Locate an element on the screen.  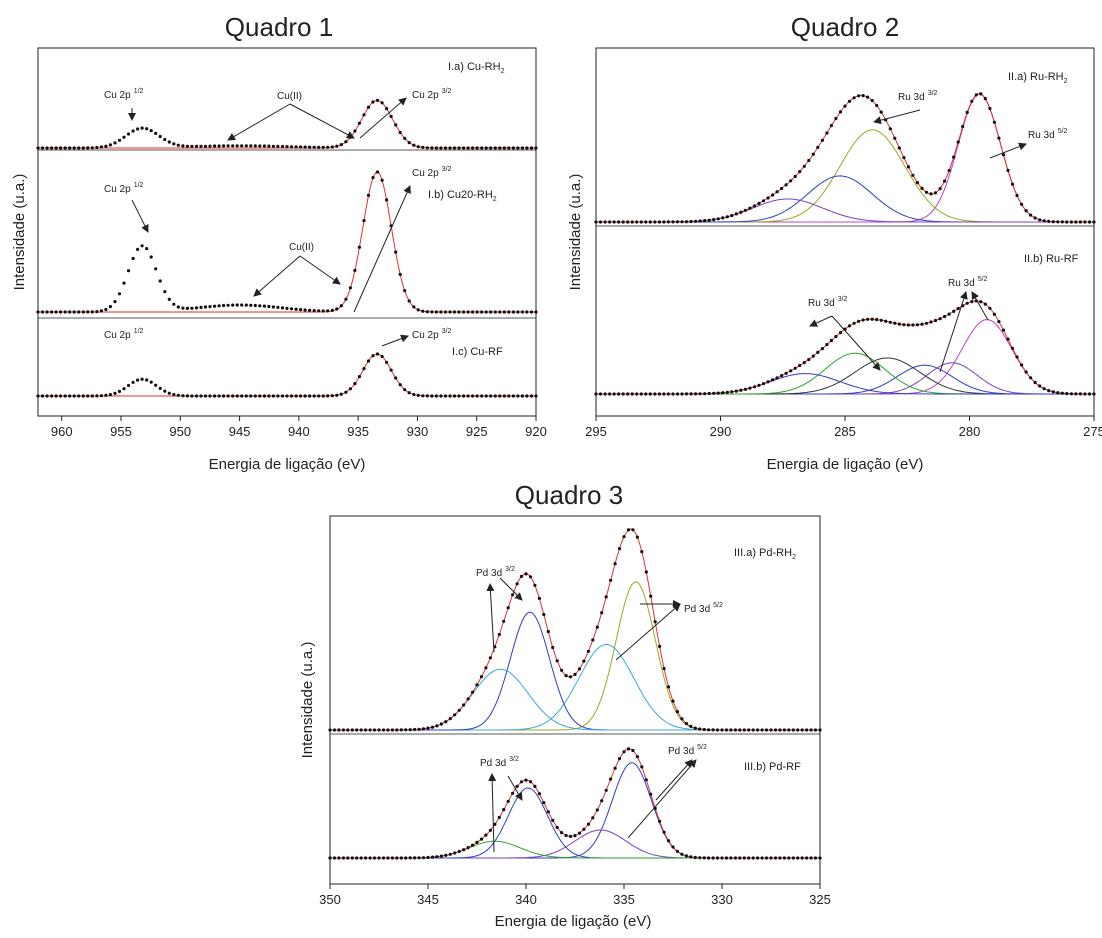
chart-1-a-annot-cu2p32: Cu 2p 3/2 is located at coordinates (432, 94).